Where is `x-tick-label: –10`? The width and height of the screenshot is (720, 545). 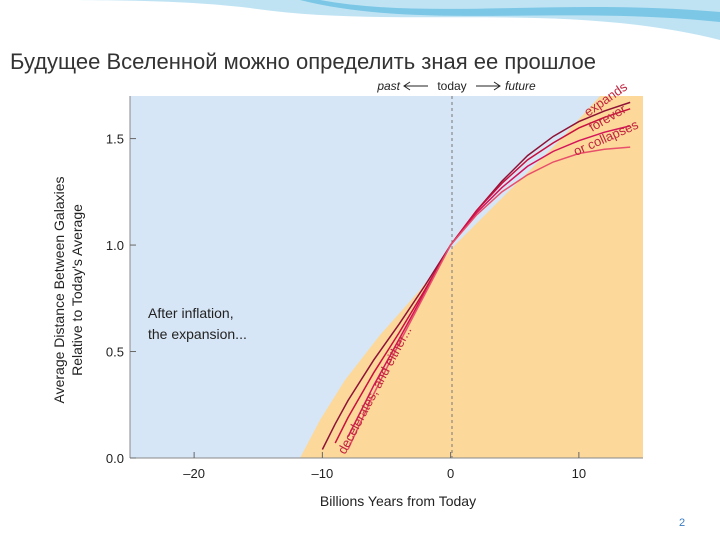 x-tick-label: –10 is located at coordinates (323, 473).